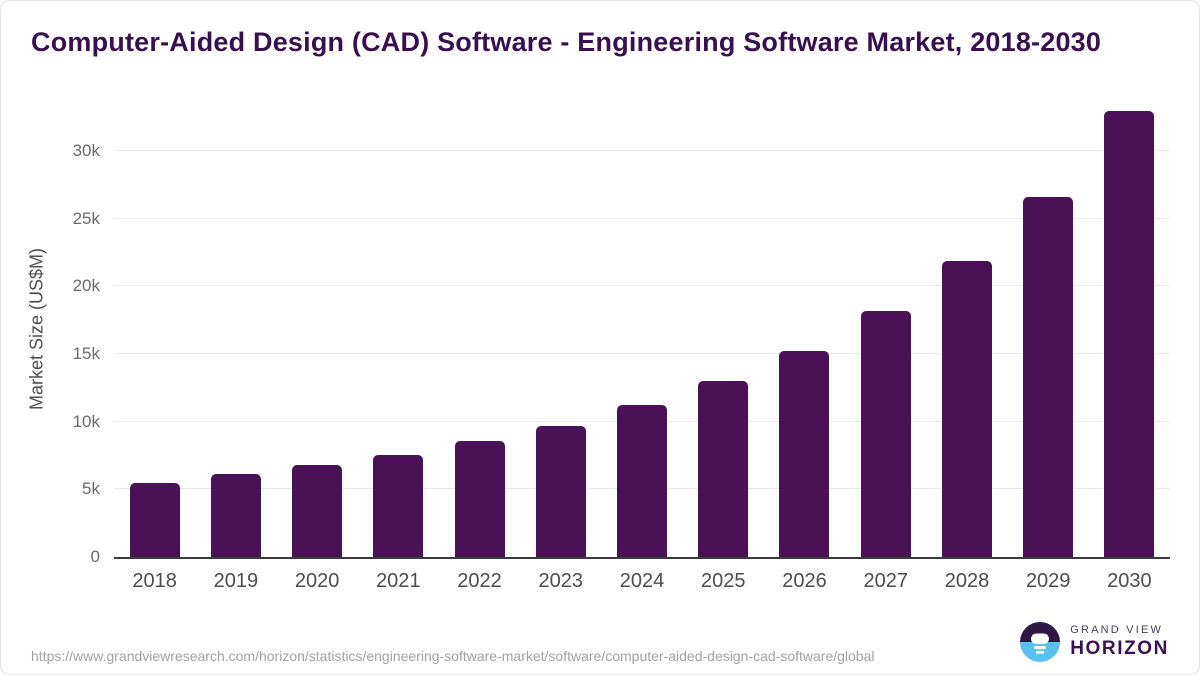 The height and width of the screenshot is (675, 1200). I want to click on bar-slot-2027: 2027, so click(885, 345).